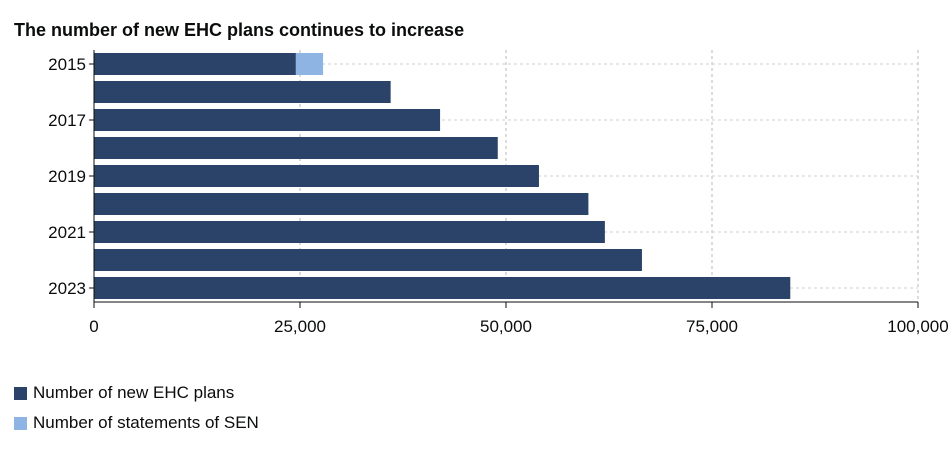 The height and width of the screenshot is (461, 952). What do you see at coordinates (712, 326) in the screenshot?
I see `x-tick-label: 75,000` at bounding box center [712, 326].